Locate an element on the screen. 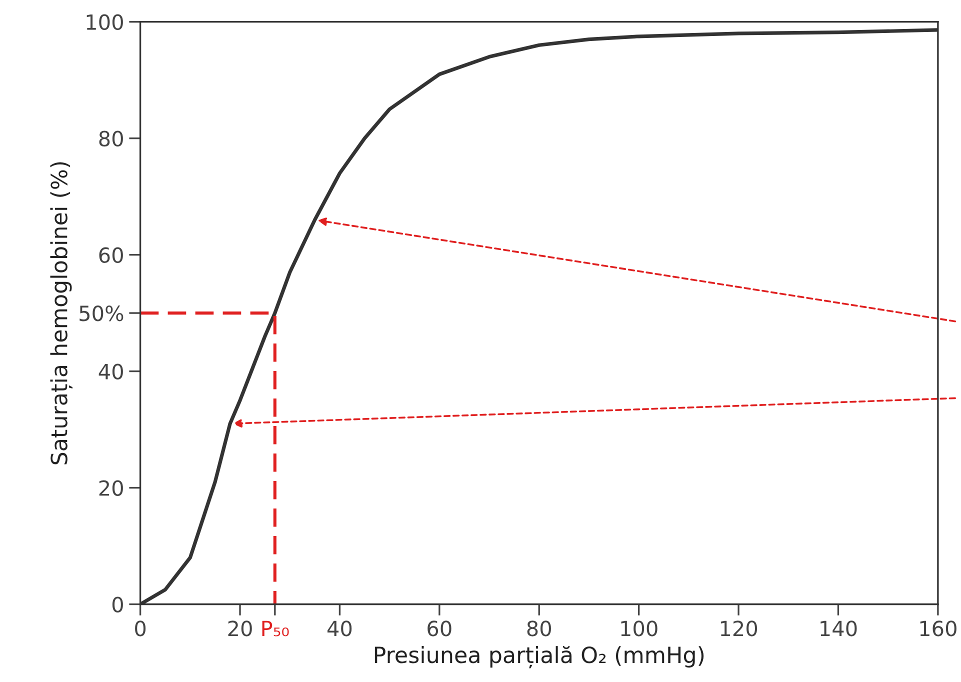  x-tick-label: 120 is located at coordinates (739, 628).